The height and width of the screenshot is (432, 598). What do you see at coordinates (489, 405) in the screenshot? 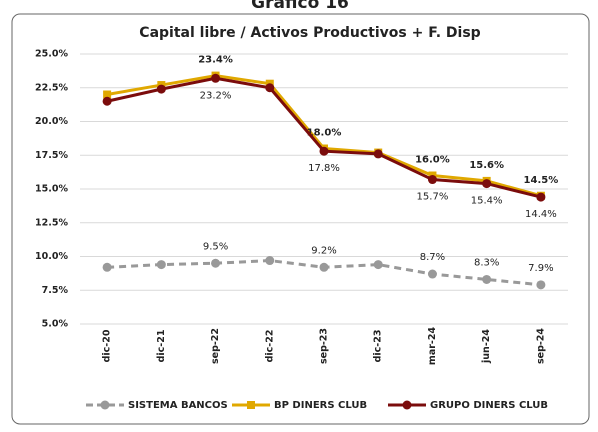
I see `legend-label: GRUPO DINERS CLUB` at bounding box center [489, 405].